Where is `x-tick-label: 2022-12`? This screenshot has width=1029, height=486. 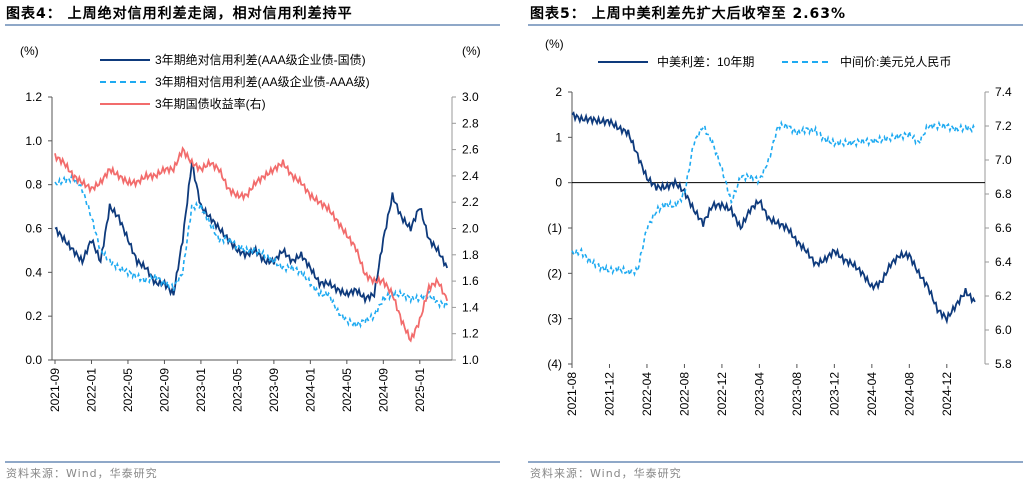
x-tick-label: 2022-12 is located at coordinates (722, 394).